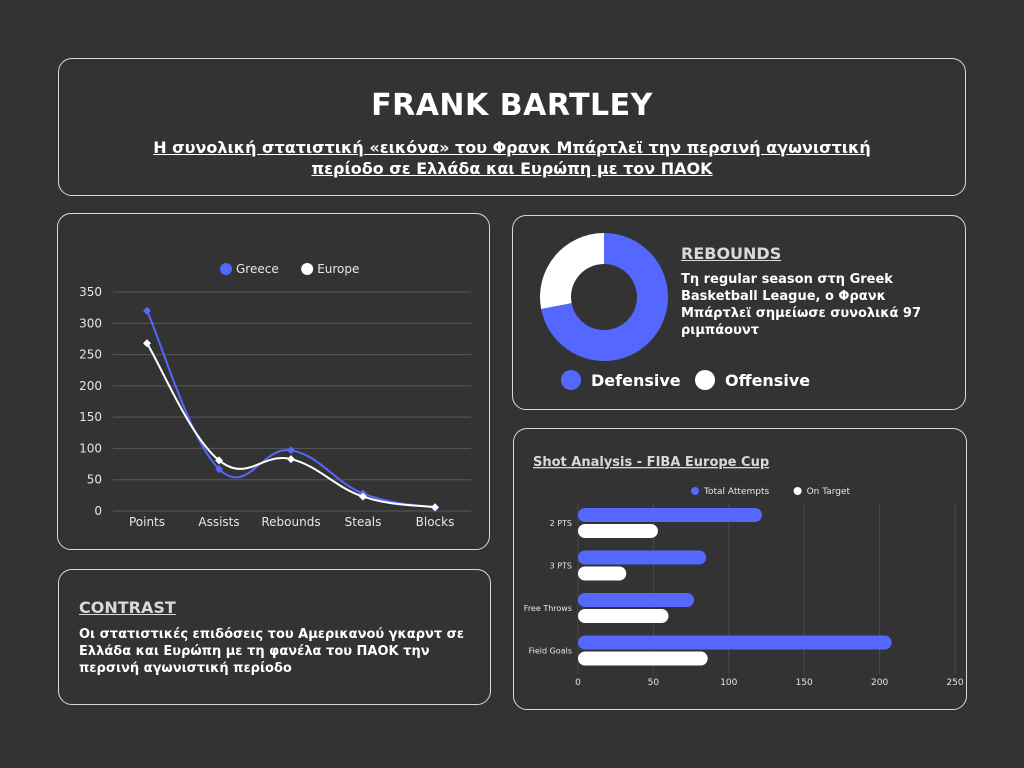 The height and width of the screenshot is (768, 1024). I want to click on legend-label: Total Attempts, so click(736, 492).